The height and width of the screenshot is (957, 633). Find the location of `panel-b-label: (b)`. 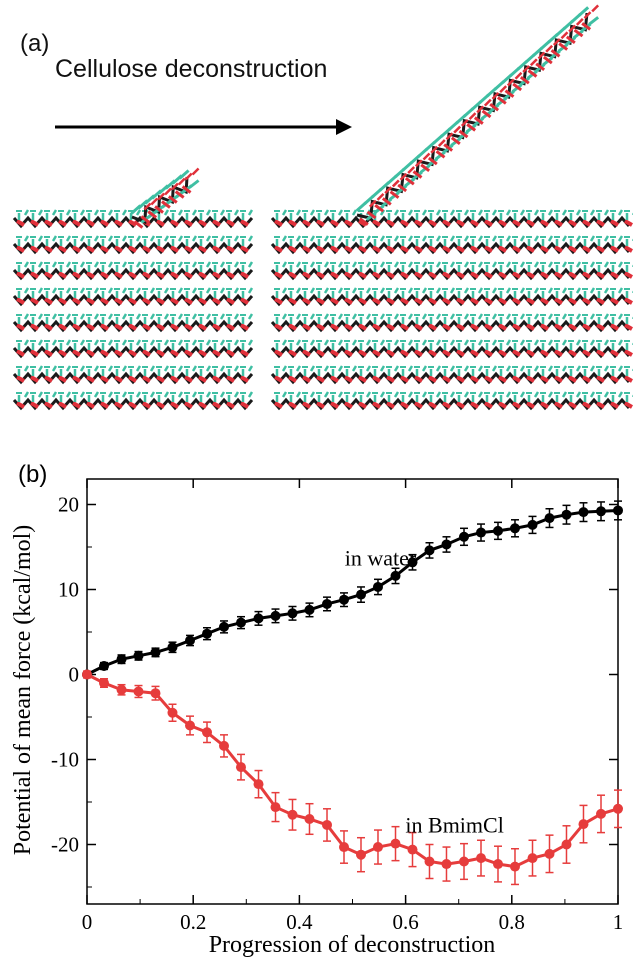

panel-b-label: (b) is located at coordinates (32, 474).